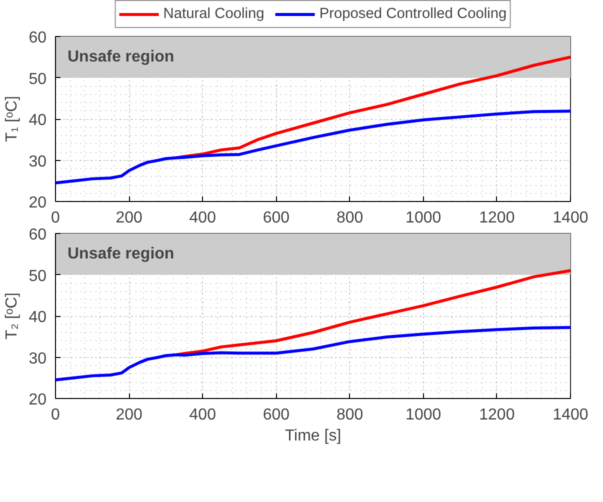 This screenshot has height=502, width=603. Describe the element at coordinates (213, 14) in the screenshot. I see `legend-label: Natural Cooling` at that location.